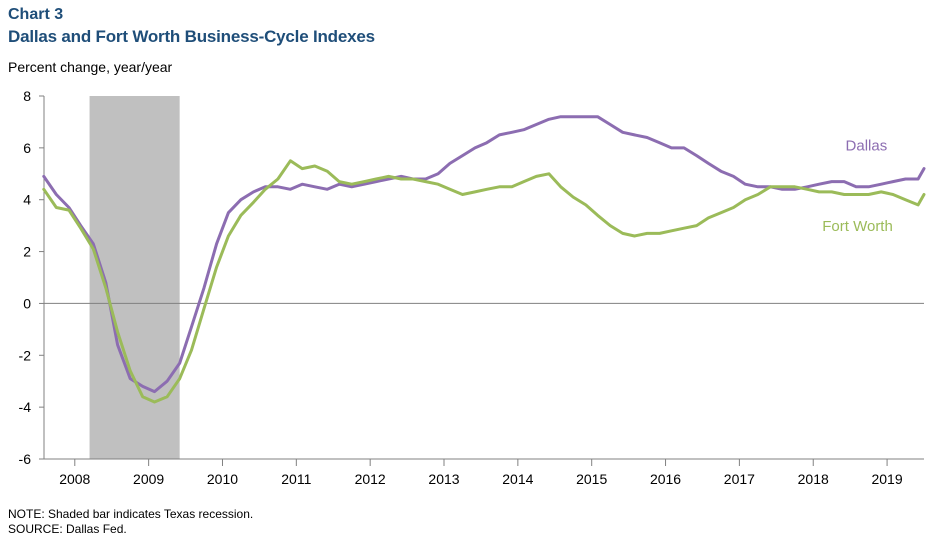  Describe the element at coordinates (36, 14) in the screenshot. I see `chart-label: Chart 3` at that location.